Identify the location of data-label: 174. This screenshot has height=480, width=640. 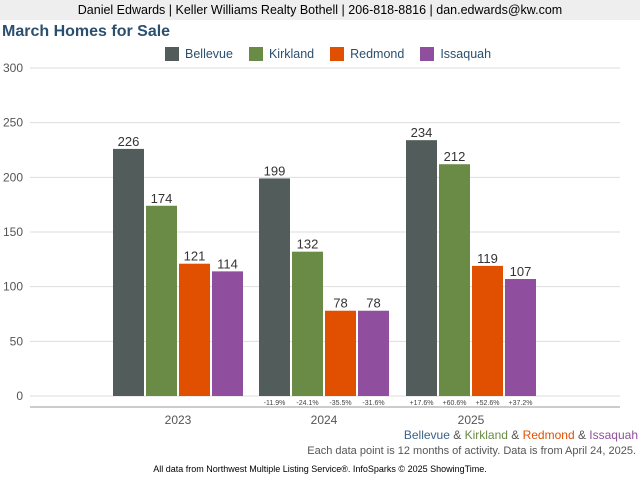
(162, 198).